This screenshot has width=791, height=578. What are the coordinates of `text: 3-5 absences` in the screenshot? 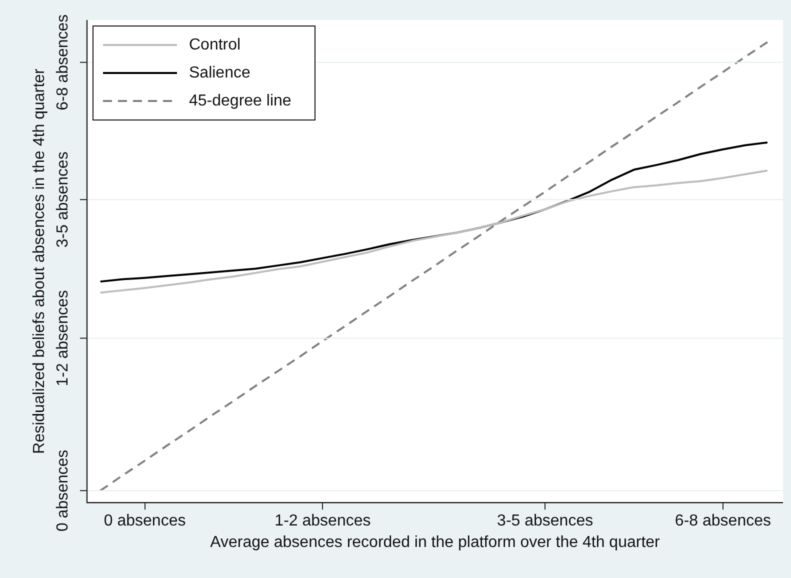 It's located at (63, 200).